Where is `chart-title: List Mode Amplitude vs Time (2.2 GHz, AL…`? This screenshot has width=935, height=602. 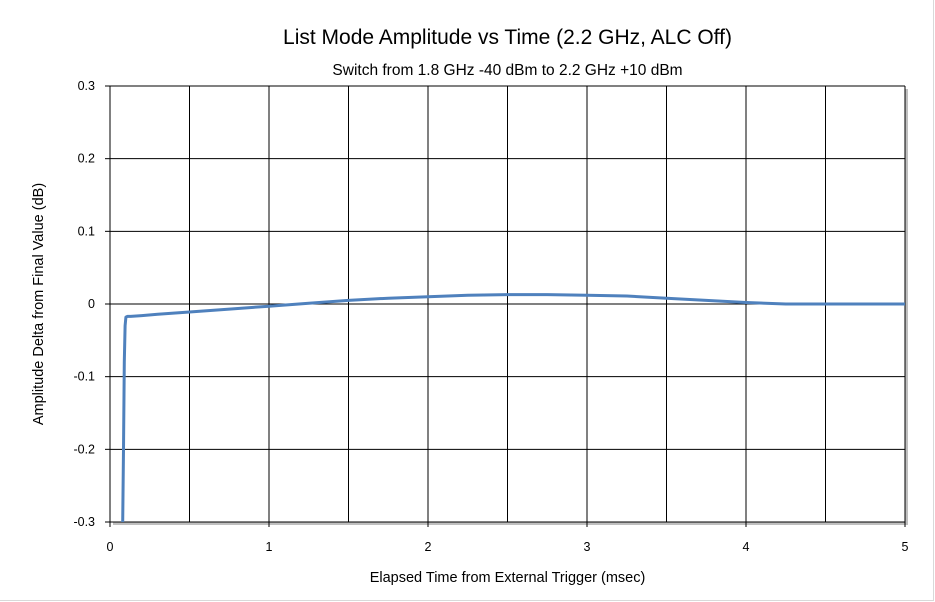 chart-title: List Mode Amplitude vs Time (2.2 GHz, AL… is located at coordinates (507, 37).